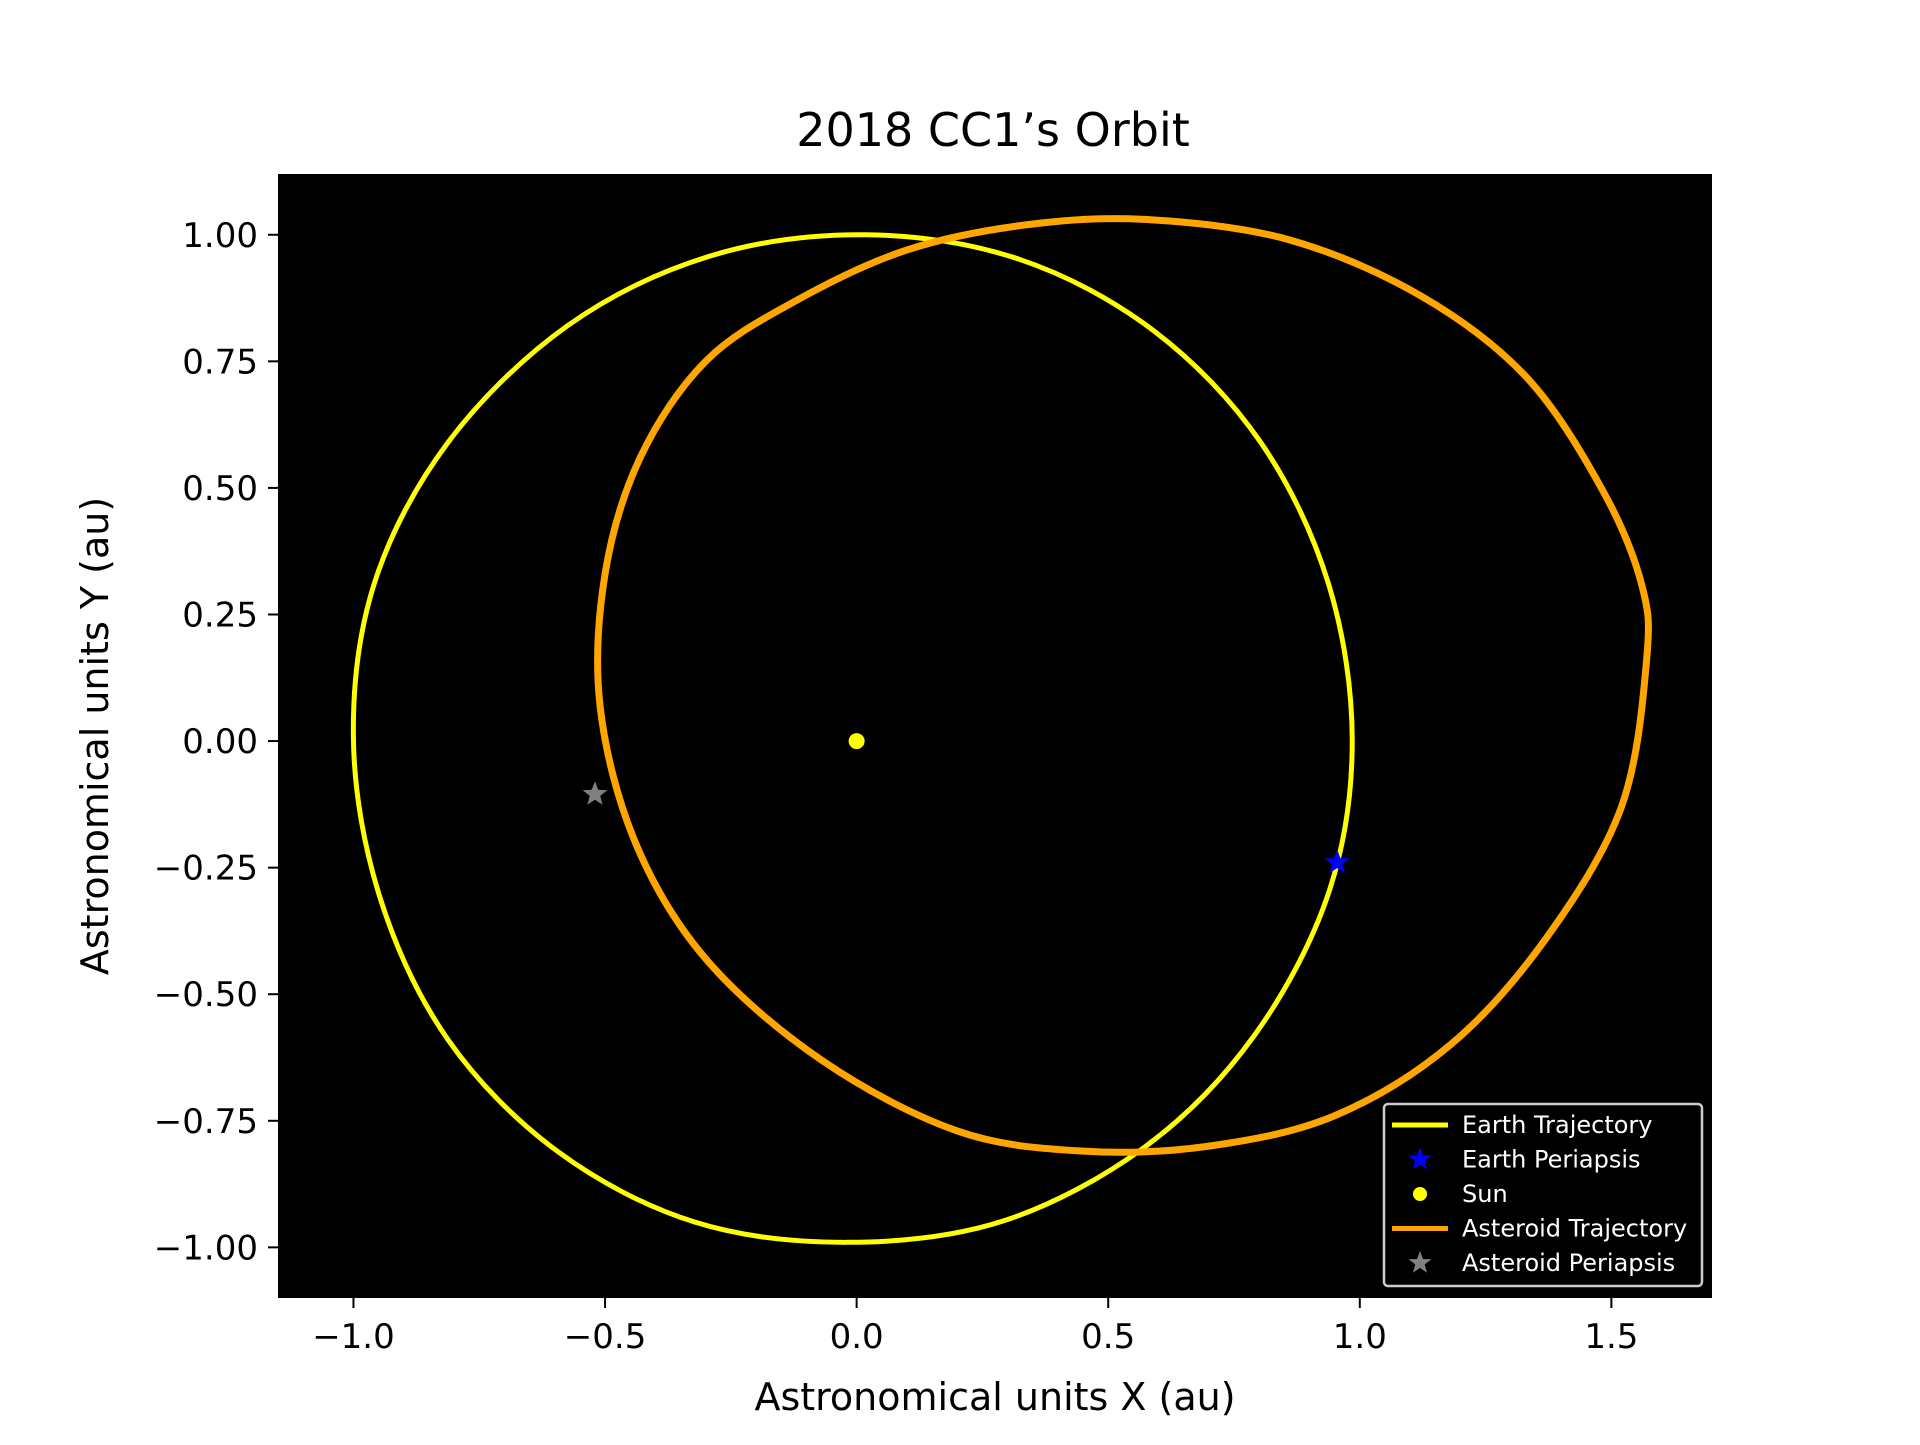 Image resolution: width=1920 pixels, height=1445 pixels. Describe the element at coordinates (206, 995) in the screenshot. I see `y-tick-label: −0.50` at that location.